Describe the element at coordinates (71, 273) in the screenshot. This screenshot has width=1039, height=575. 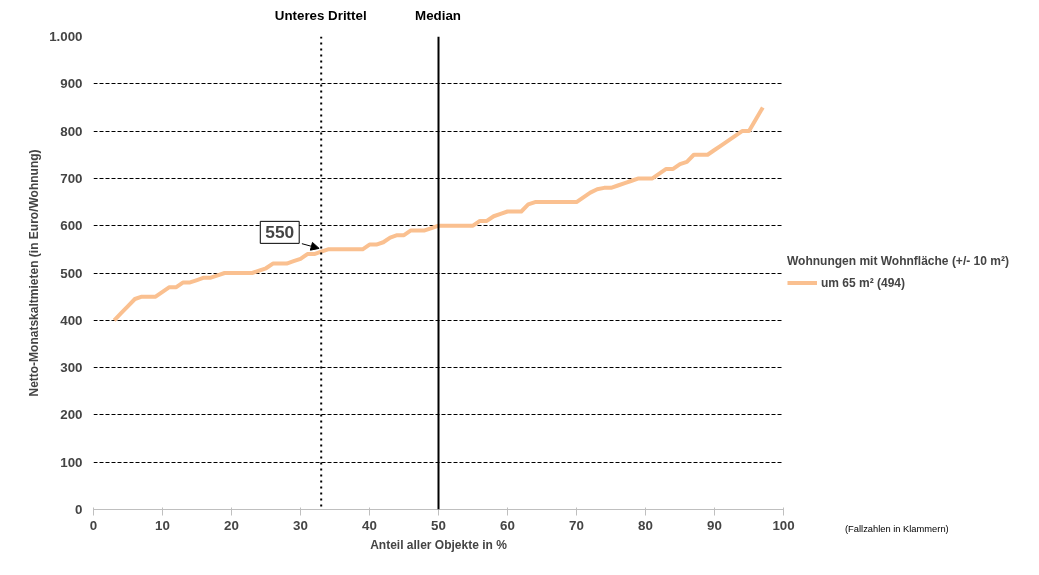
I see `y-tick-label: 500` at that location.